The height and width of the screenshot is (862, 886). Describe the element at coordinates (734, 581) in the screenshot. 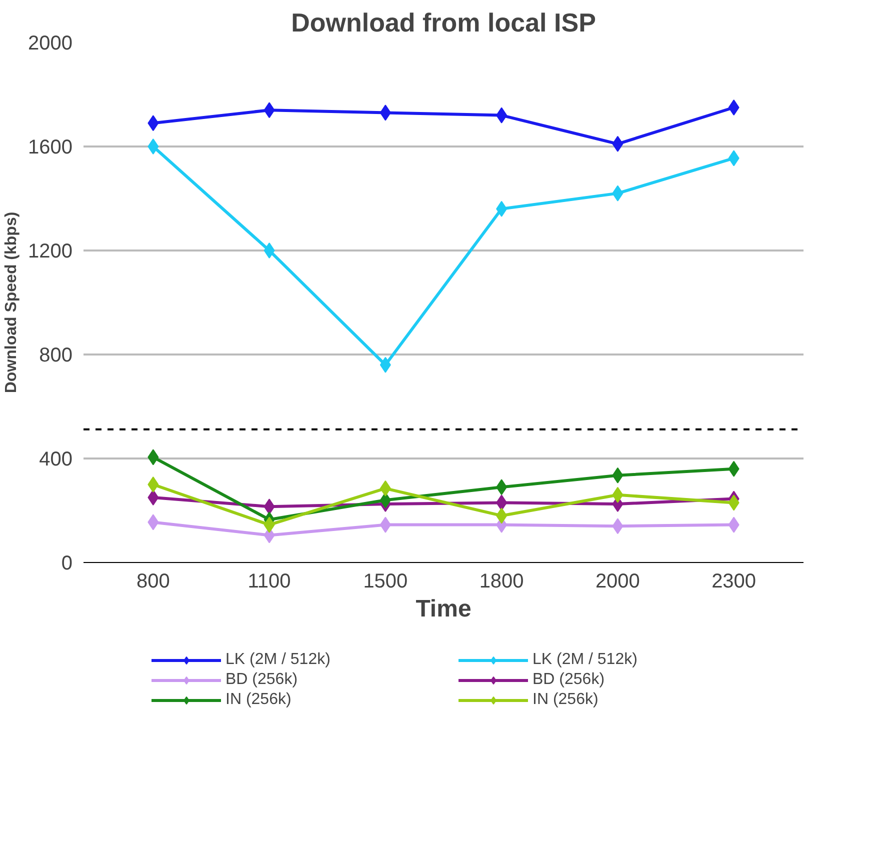

I see `x-tick-label: 2300` at that location.